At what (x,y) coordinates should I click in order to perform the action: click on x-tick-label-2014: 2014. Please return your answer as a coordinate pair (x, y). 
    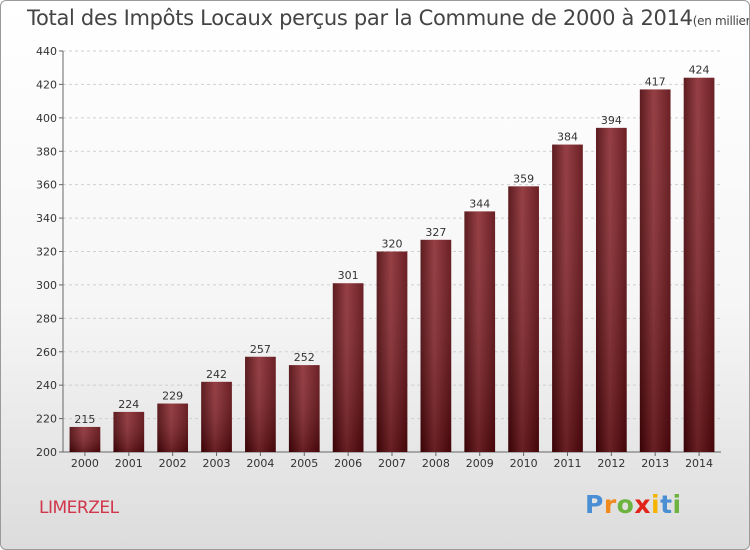
    Looking at the image, I should click on (699, 463).